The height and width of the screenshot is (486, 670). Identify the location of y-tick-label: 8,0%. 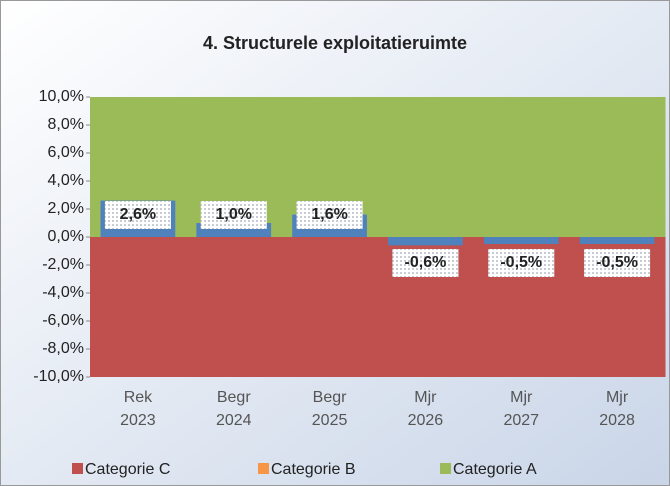
(66, 124).